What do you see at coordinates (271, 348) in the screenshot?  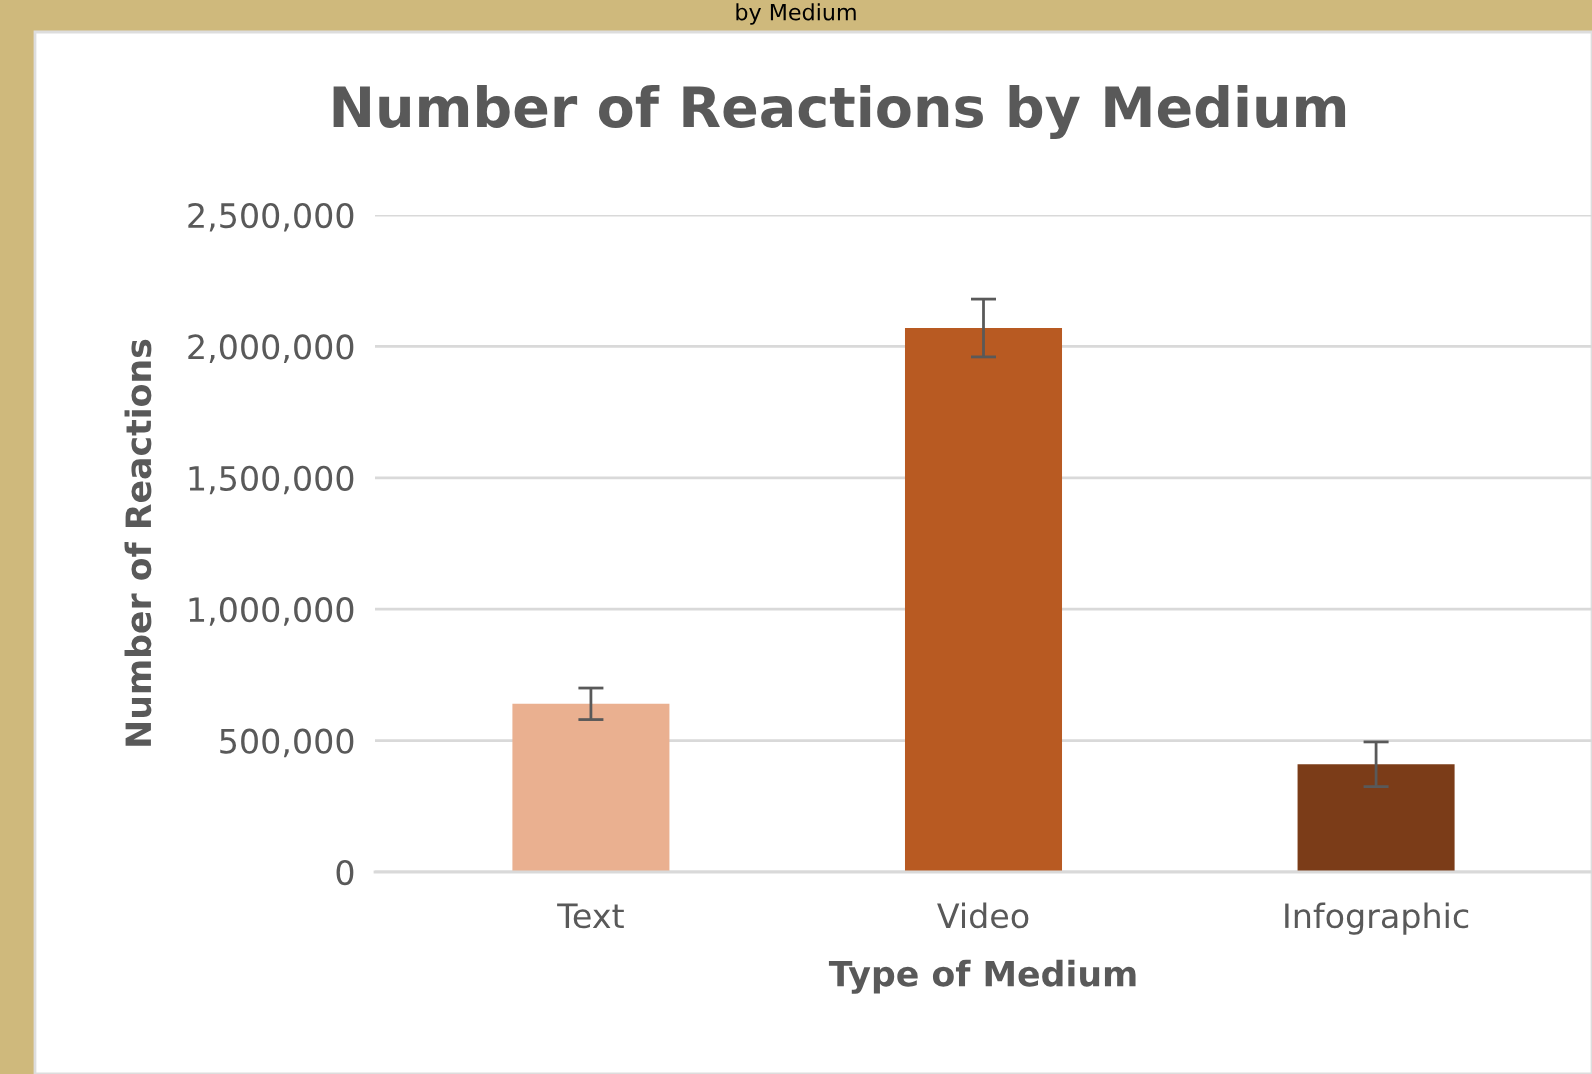 I see `y-tick-label: 2,000,000` at bounding box center [271, 348].